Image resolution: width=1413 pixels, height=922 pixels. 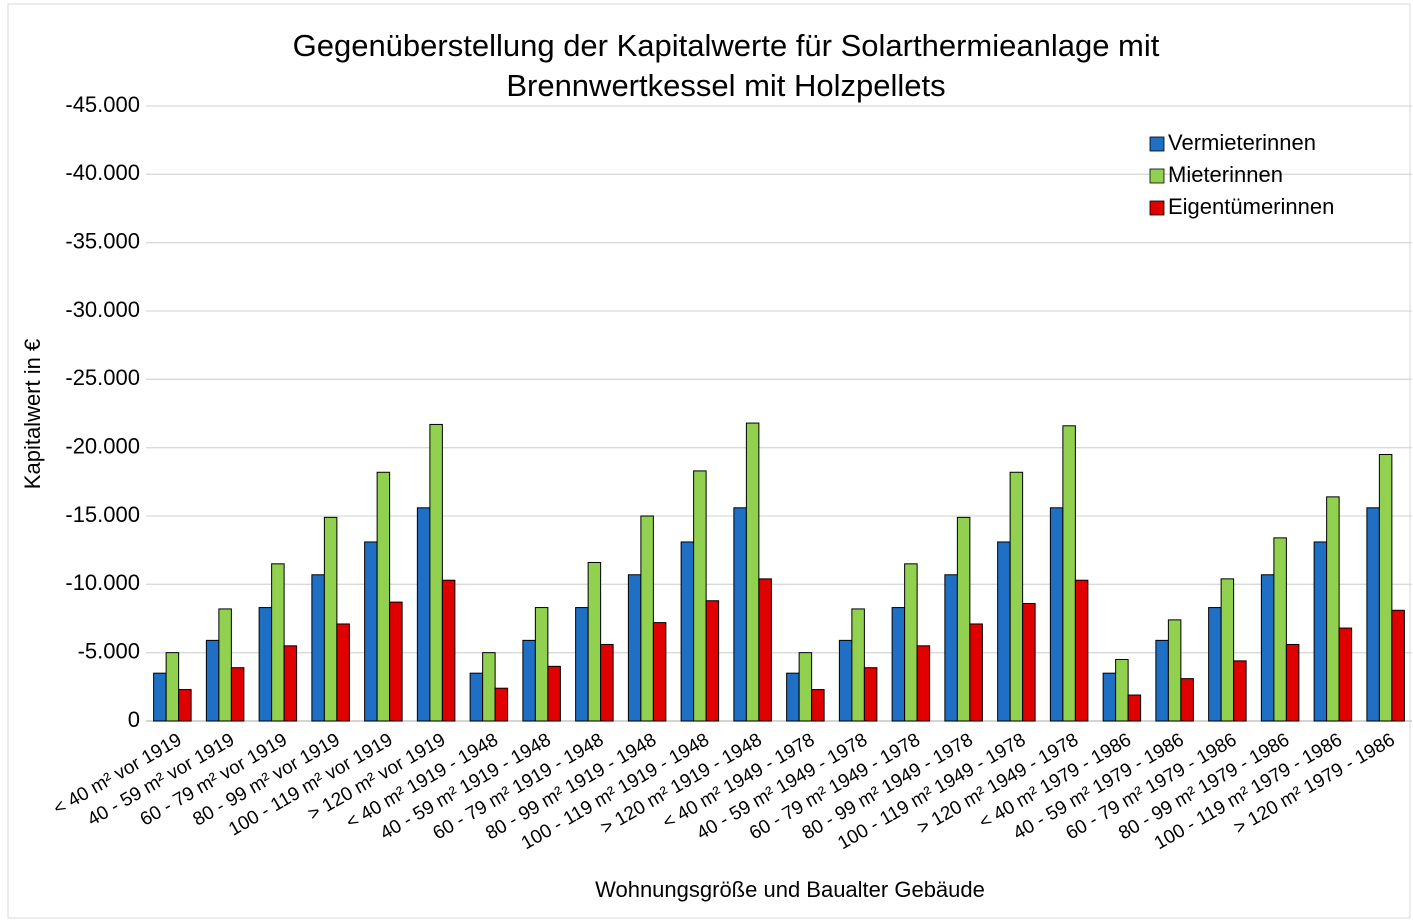 What do you see at coordinates (1251, 206) in the screenshot?
I see `legend-label: Eigentümerinnen` at bounding box center [1251, 206].